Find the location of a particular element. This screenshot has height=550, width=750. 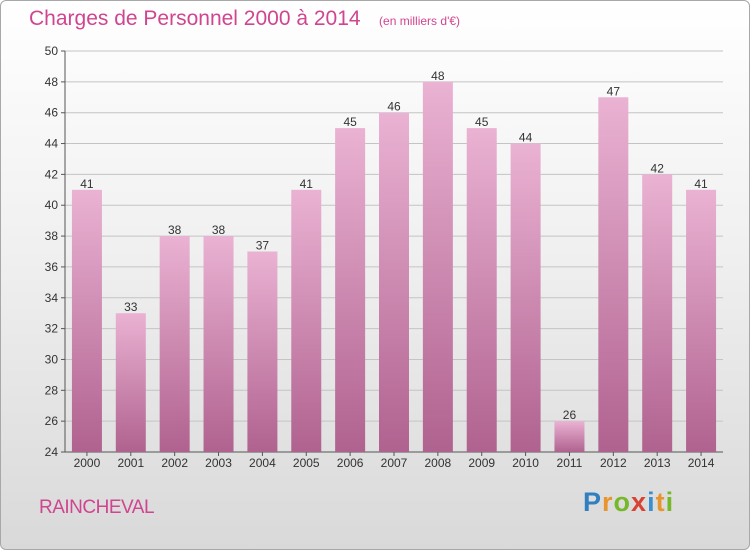

data-label: 33 is located at coordinates (131, 307).